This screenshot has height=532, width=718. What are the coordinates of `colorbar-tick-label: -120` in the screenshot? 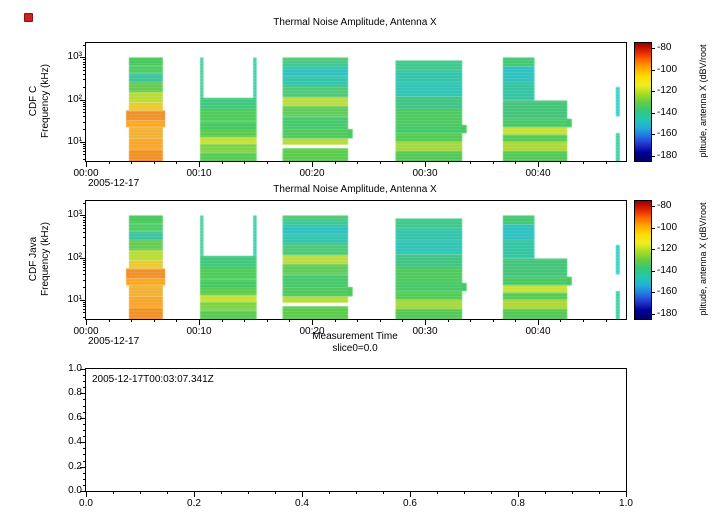 It's located at (667, 248).